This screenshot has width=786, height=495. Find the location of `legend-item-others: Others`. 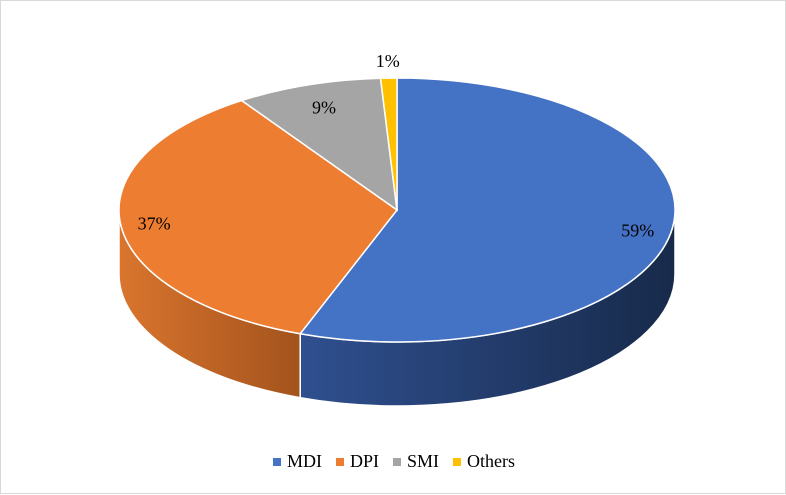

legend-item-others: Others is located at coordinates (484, 461).